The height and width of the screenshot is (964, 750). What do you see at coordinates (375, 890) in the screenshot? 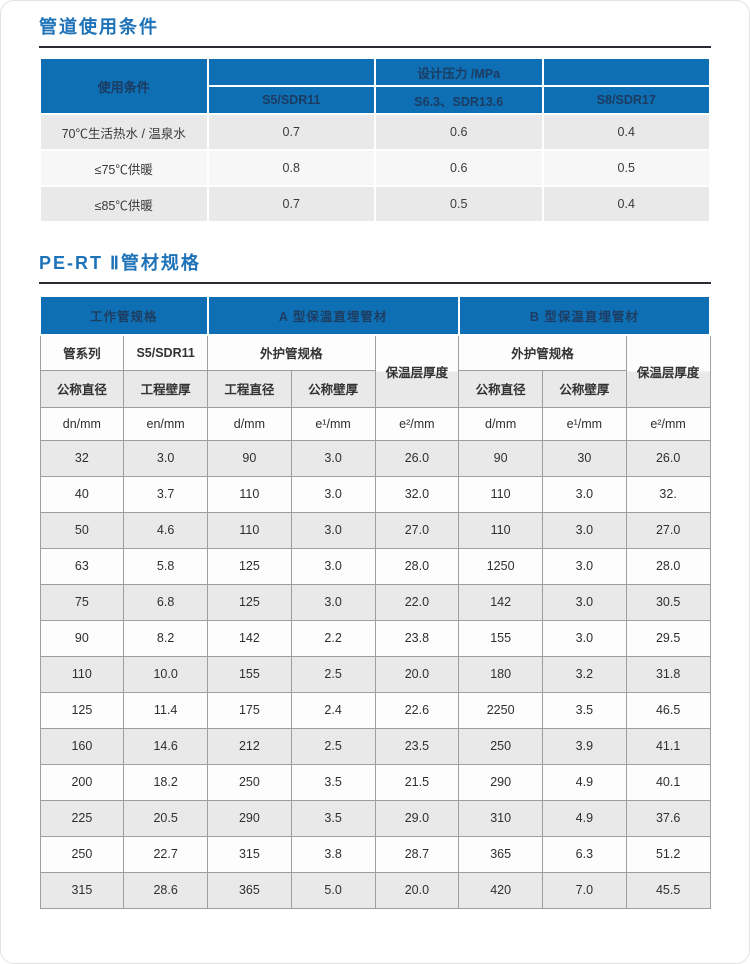
I see `table-row: 315 28.6 365 5.0 20.0 420 7.0 45.5` at bounding box center [375, 890].